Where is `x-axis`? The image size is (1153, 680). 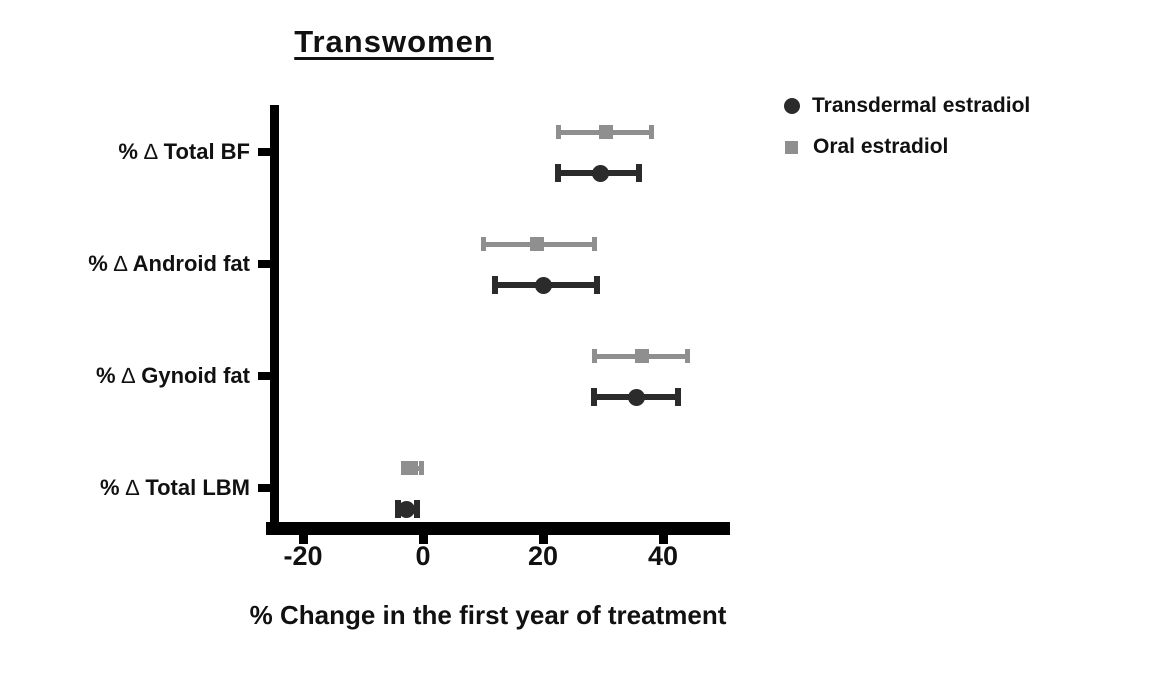 x-axis is located at coordinates (498, 528).